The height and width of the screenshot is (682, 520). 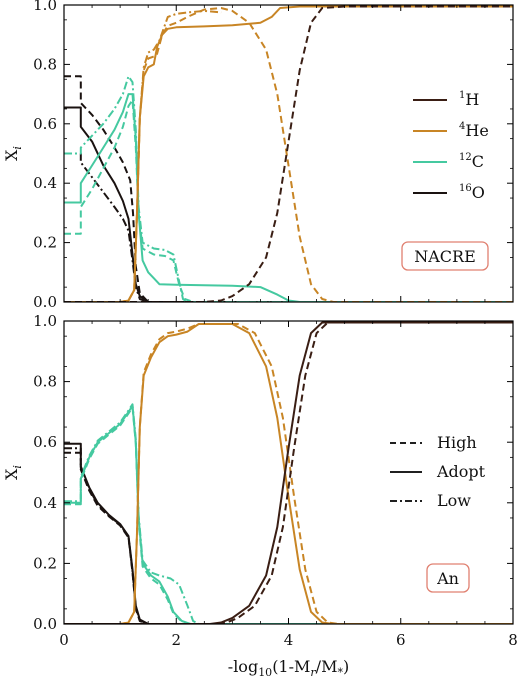 I want to click on x-tick-label: 0, so click(x=64, y=640).